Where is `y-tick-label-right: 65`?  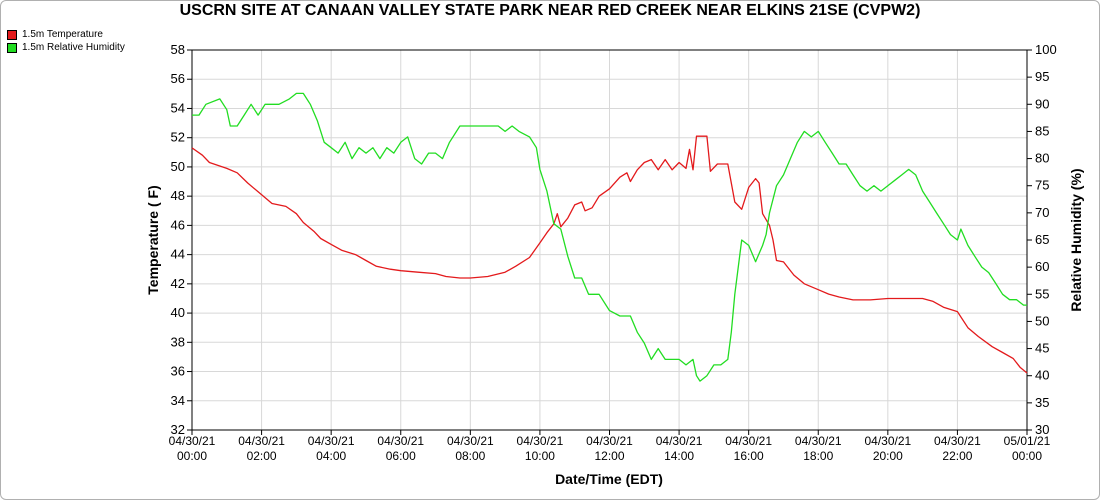 y-tick-label-right: 65 is located at coordinates (1042, 239).